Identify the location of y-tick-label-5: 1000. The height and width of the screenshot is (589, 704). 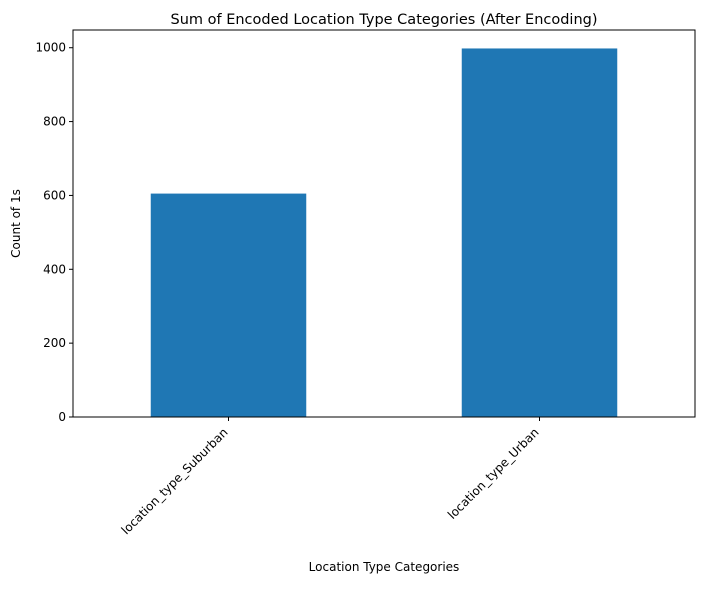
(50, 48).